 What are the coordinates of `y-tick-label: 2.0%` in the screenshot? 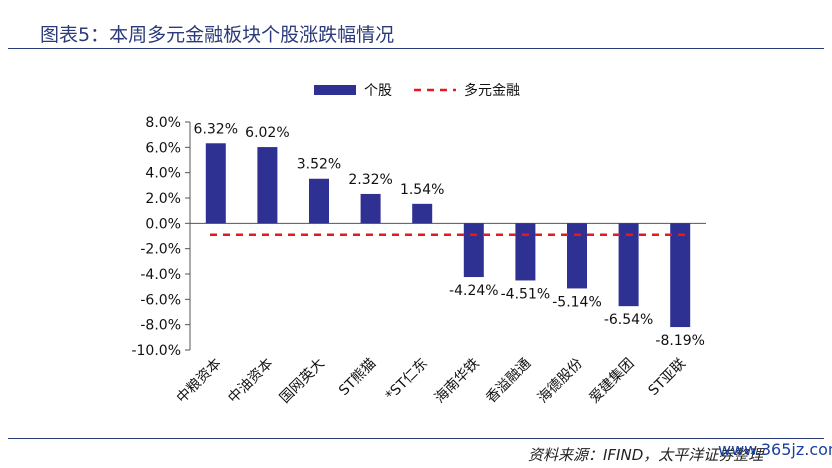 It's located at (163, 199).